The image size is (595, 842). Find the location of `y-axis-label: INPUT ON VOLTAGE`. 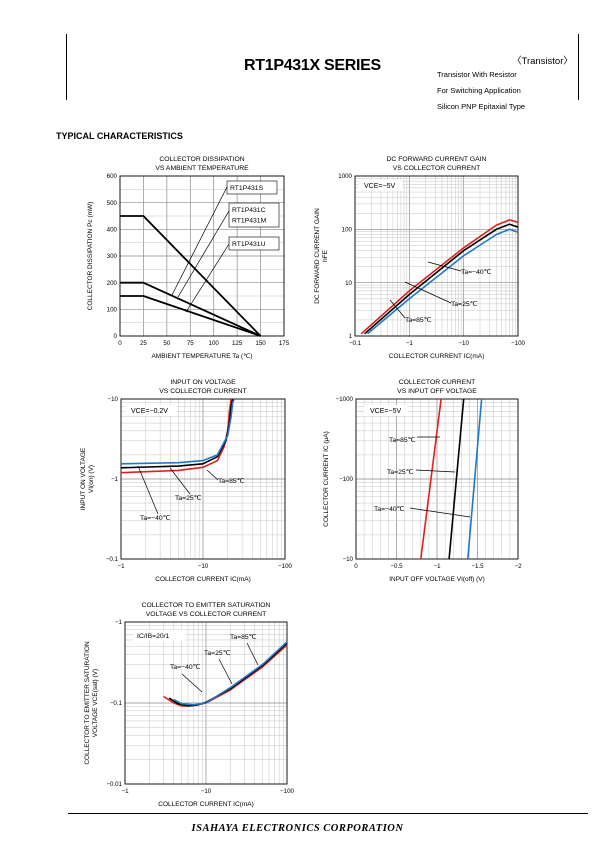

y-axis-label: INPUT ON VOLTAGE is located at coordinates (83, 478).